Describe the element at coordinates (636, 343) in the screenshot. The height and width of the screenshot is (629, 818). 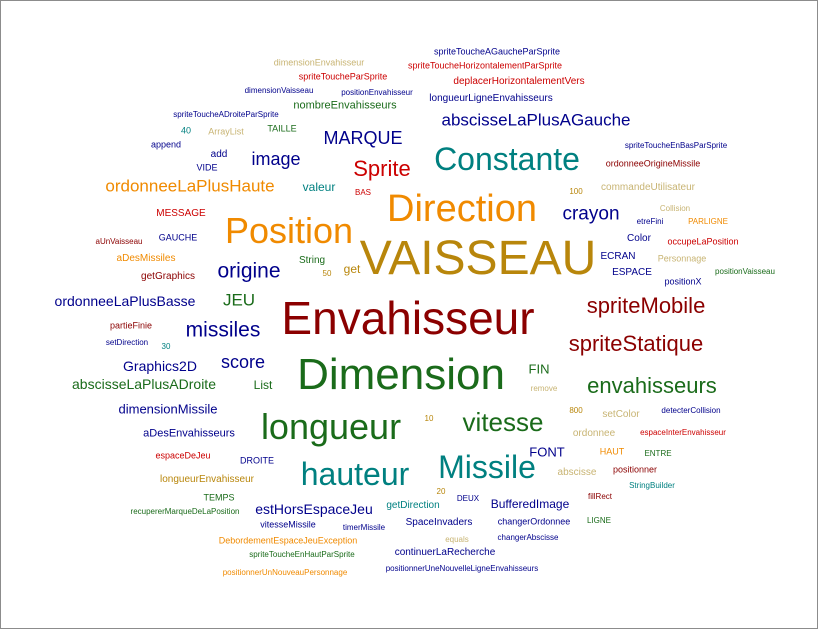
I see `word: spriteStatique` at that location.